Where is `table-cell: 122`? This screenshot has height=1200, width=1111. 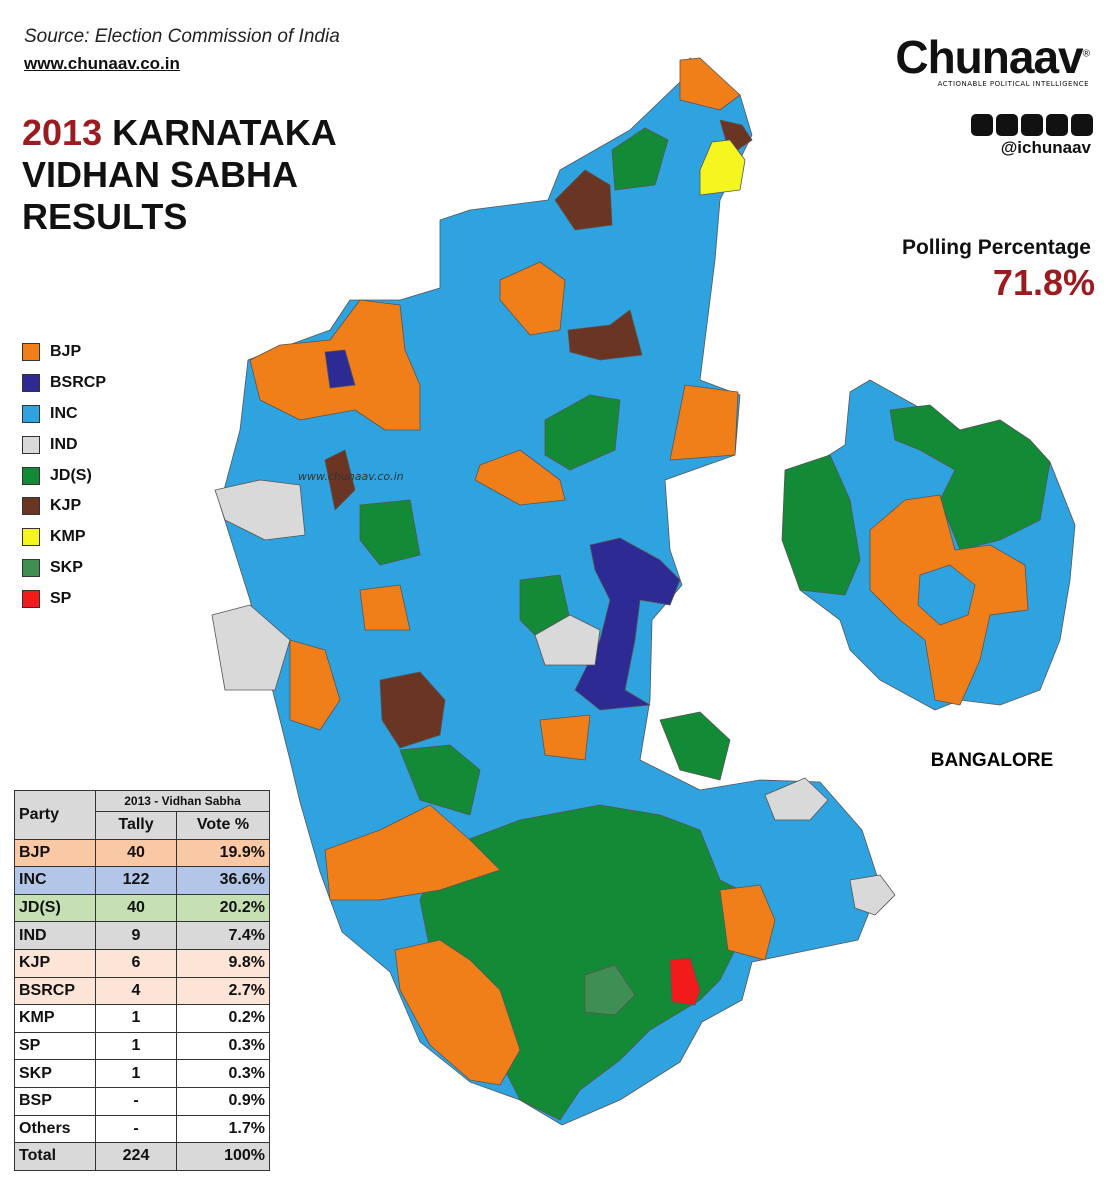 table-cell: 122 is located at coordinates (136, 880).